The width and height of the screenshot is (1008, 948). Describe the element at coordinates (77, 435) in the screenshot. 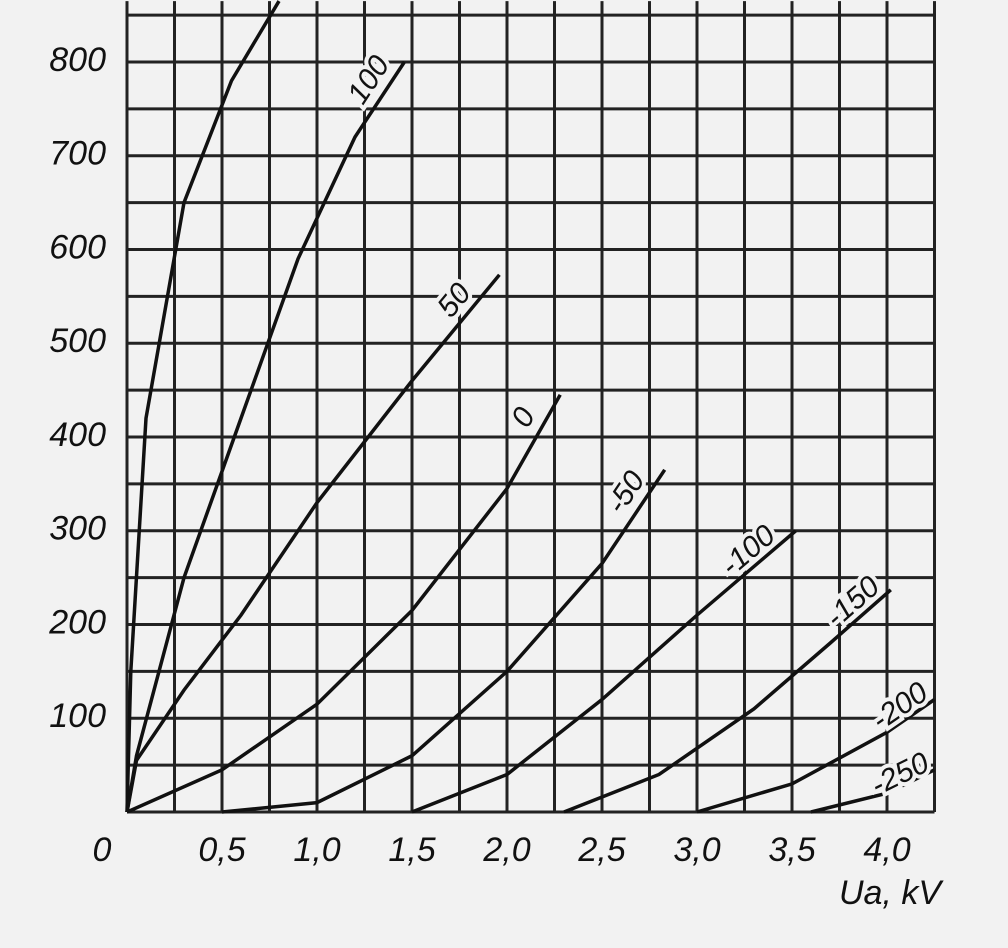

I see `y-tick-label: 400` at that location.